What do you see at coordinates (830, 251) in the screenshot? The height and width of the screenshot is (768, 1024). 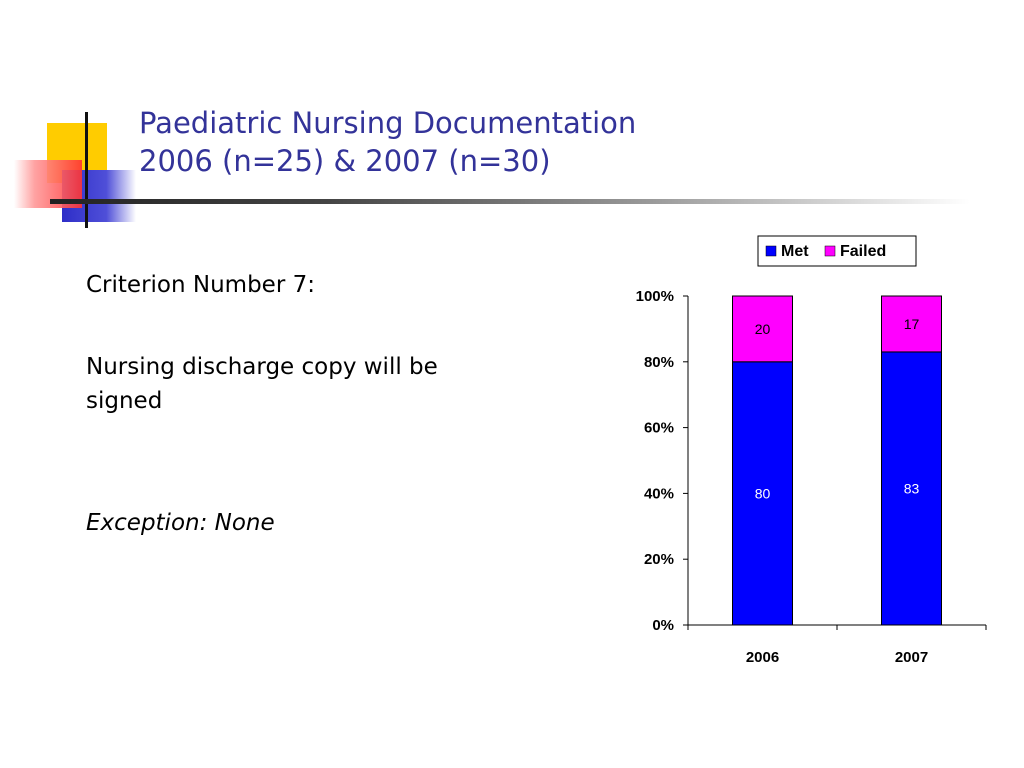 I see `legend-swatch-failed` at bounding box center [830, 251].